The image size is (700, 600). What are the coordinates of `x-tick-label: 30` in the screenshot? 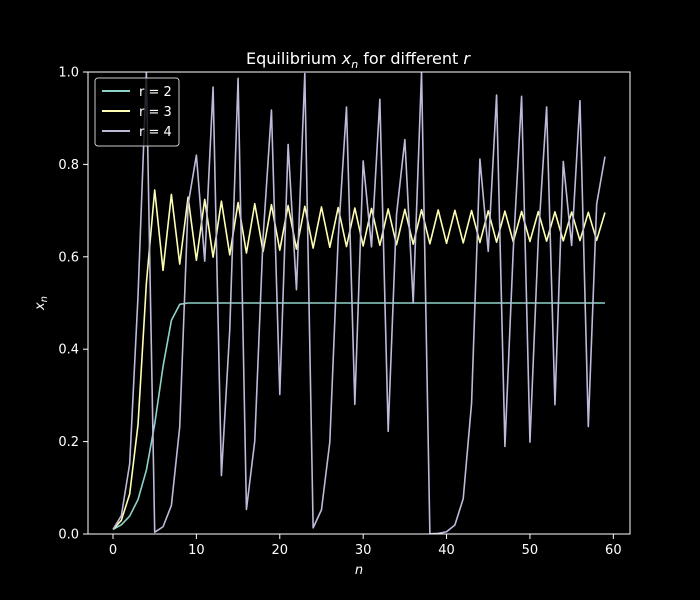 It's located at (363, 550).